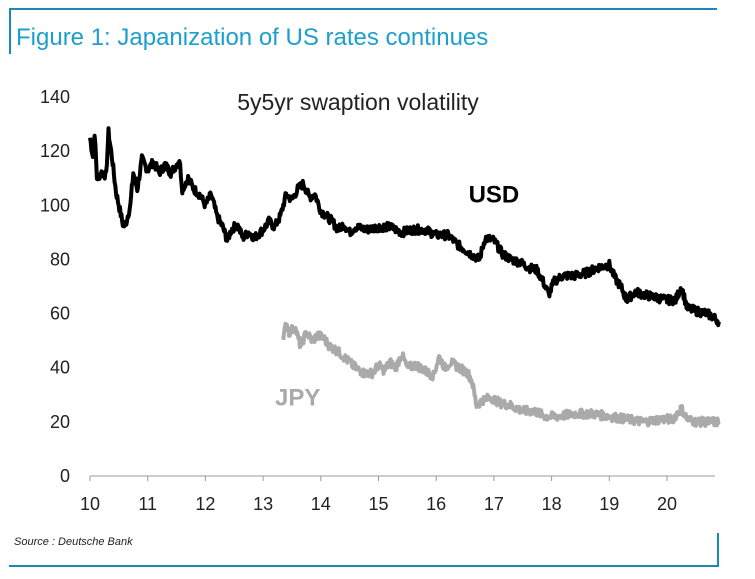 The width and height of the screenshot is (755, 579). What do you see at coordinates (55, 205) in the screenshot?
I see `y-tick-label: 100` at bounding box center [55, 205].